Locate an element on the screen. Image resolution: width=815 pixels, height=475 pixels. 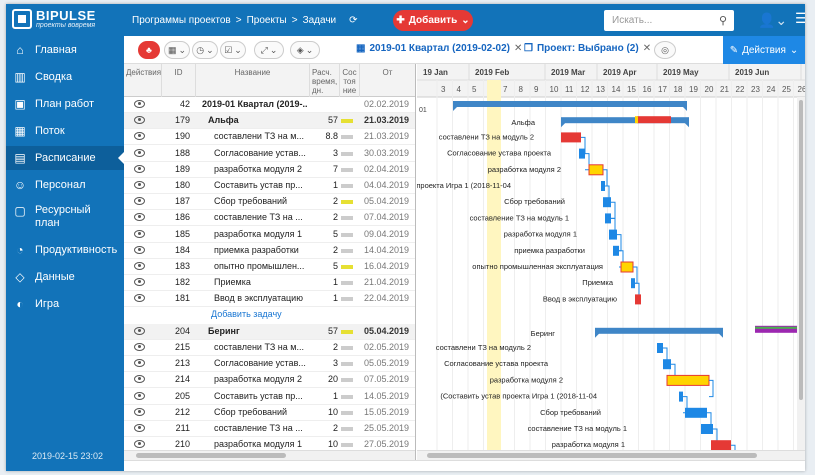
table-row: 205 Составить устав пр... 1 14.05.2019 is located at coordinates (269, 397).